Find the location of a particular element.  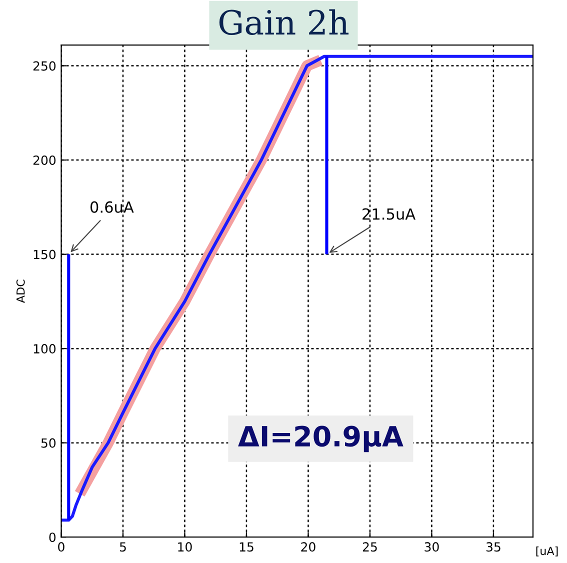

annotation: 21.5uA is located at coordinates (389, 214).